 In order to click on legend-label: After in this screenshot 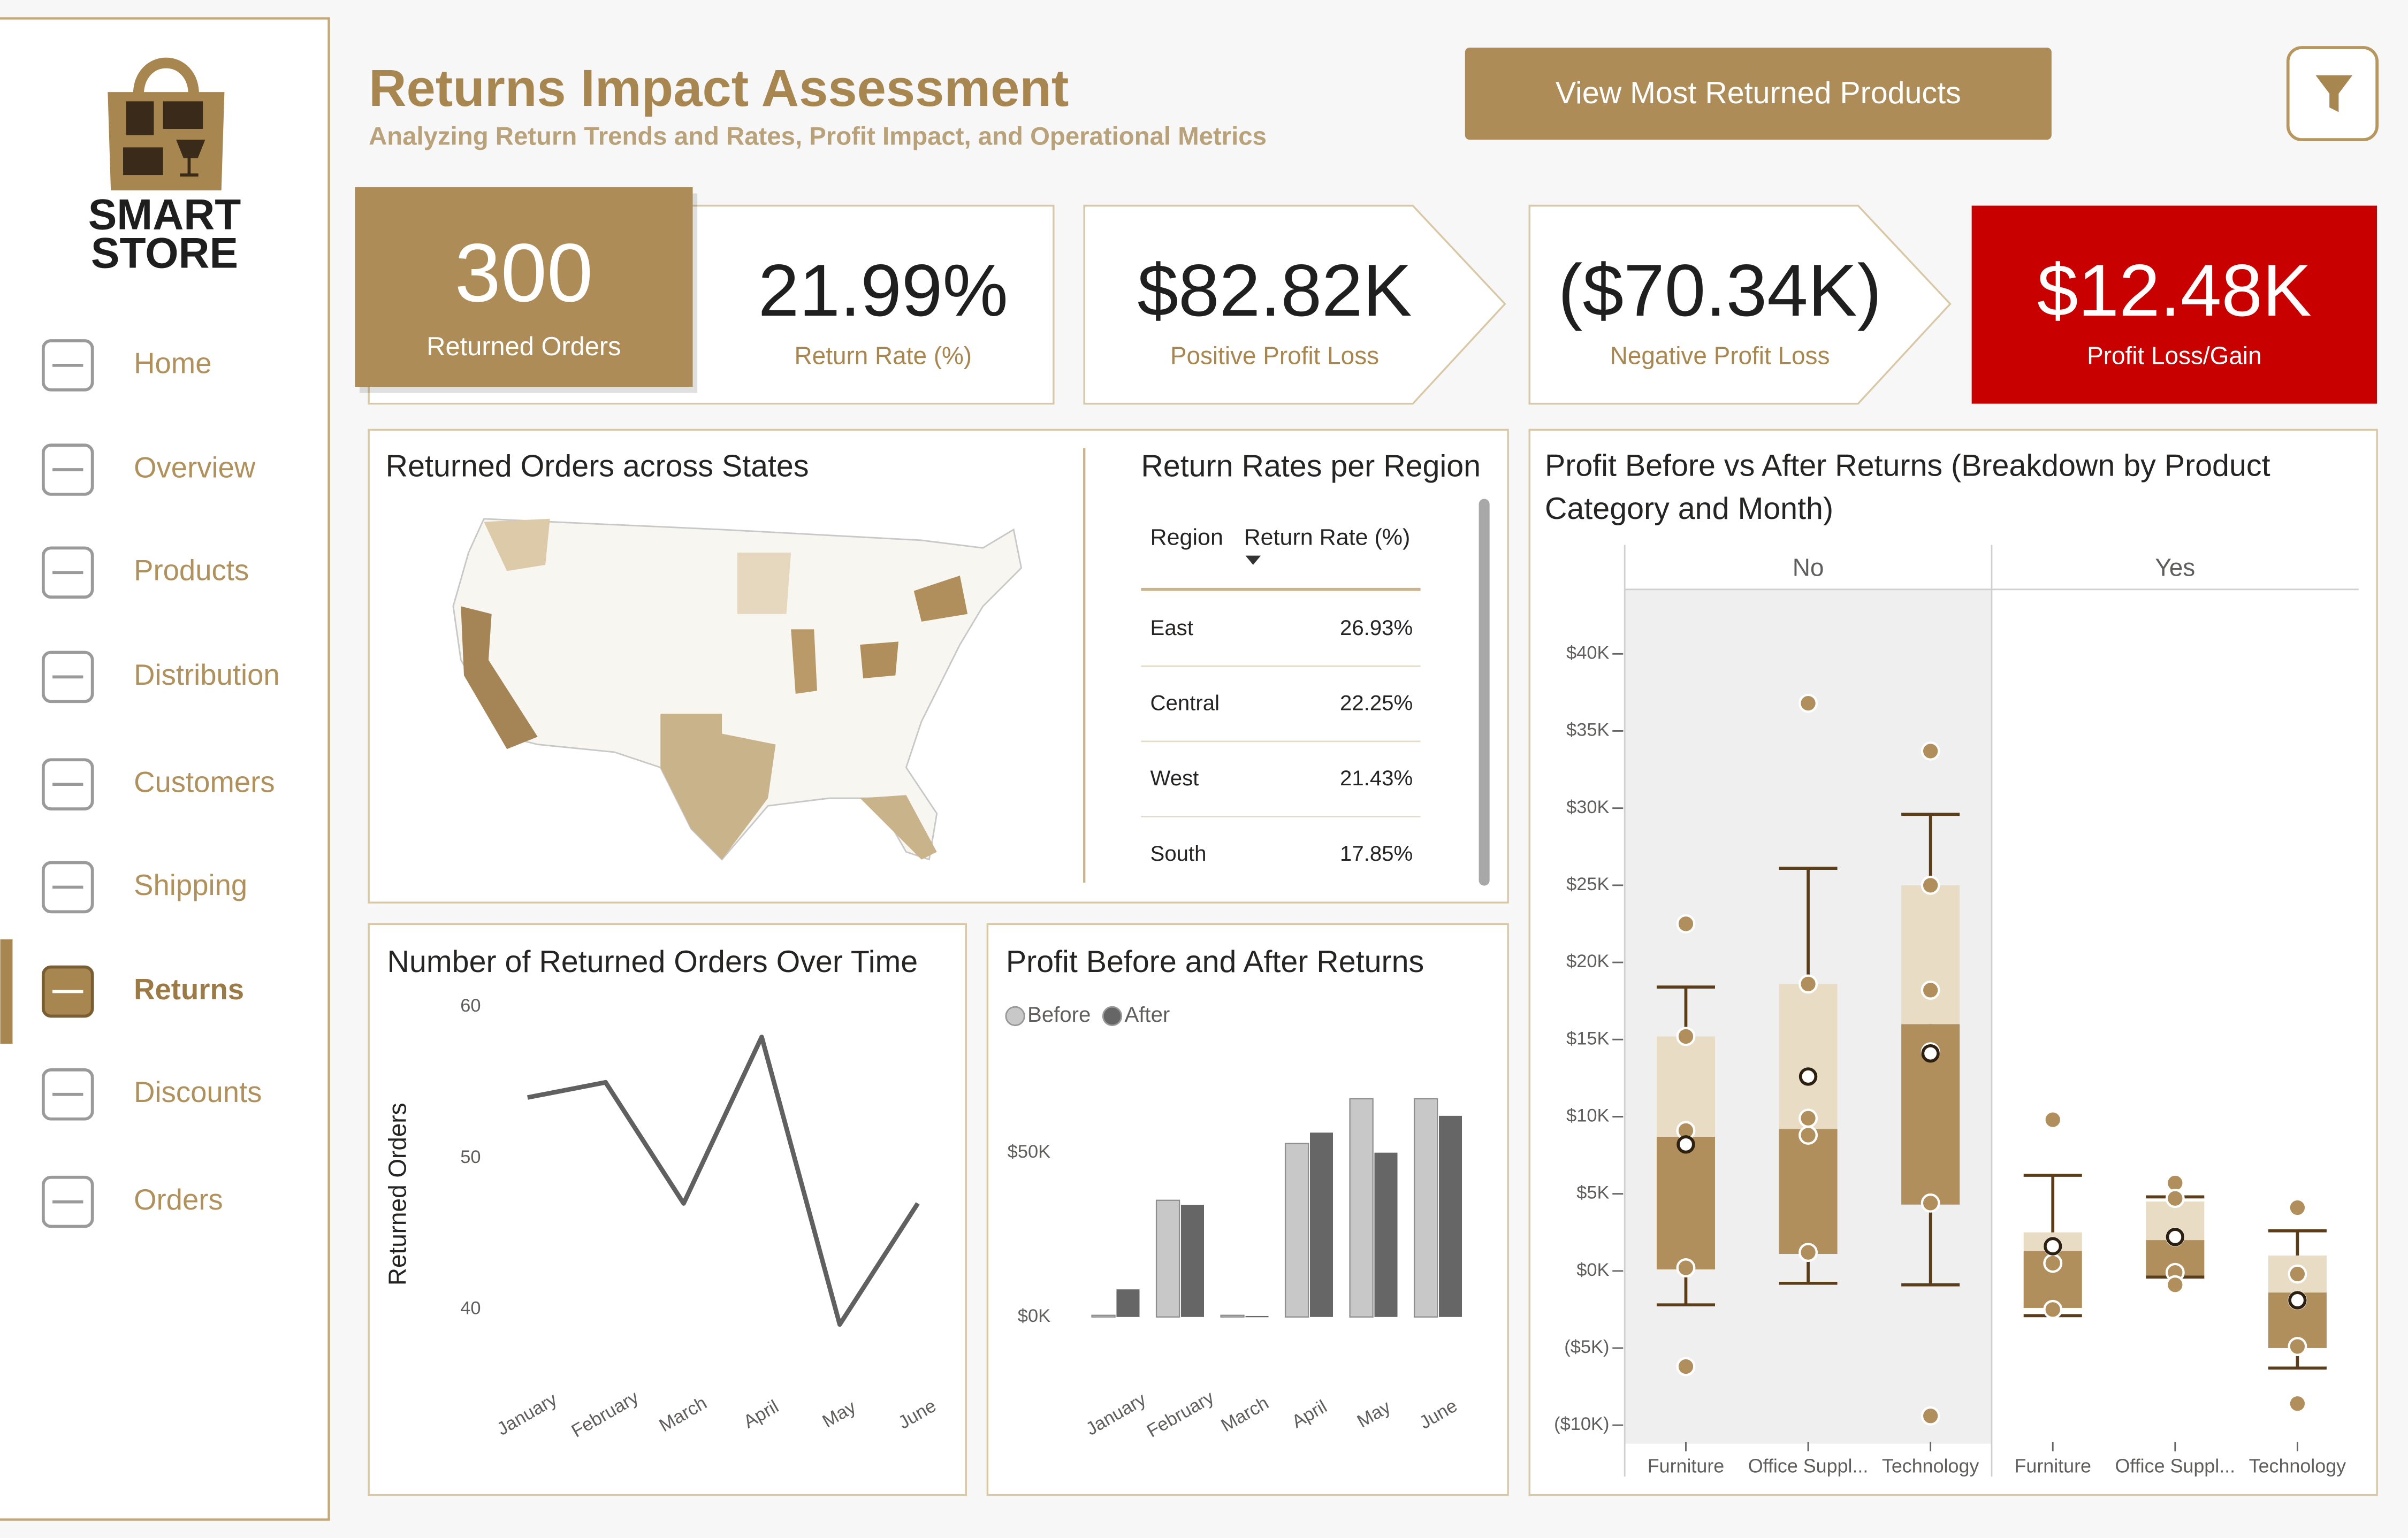, I will do `click(1147, 1015)`.